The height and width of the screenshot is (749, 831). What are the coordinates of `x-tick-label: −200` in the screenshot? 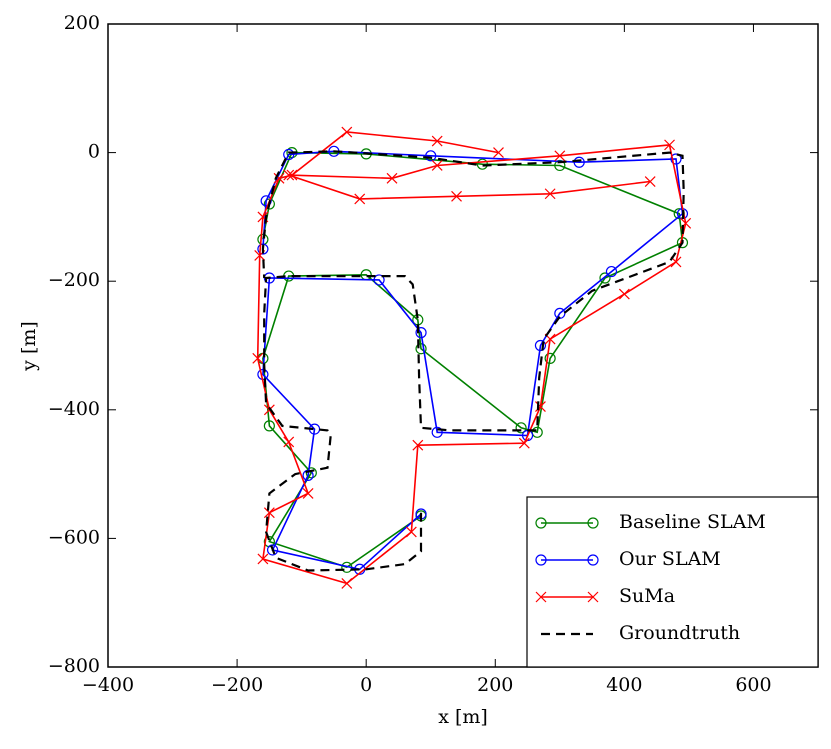 It's located at (237, 685).